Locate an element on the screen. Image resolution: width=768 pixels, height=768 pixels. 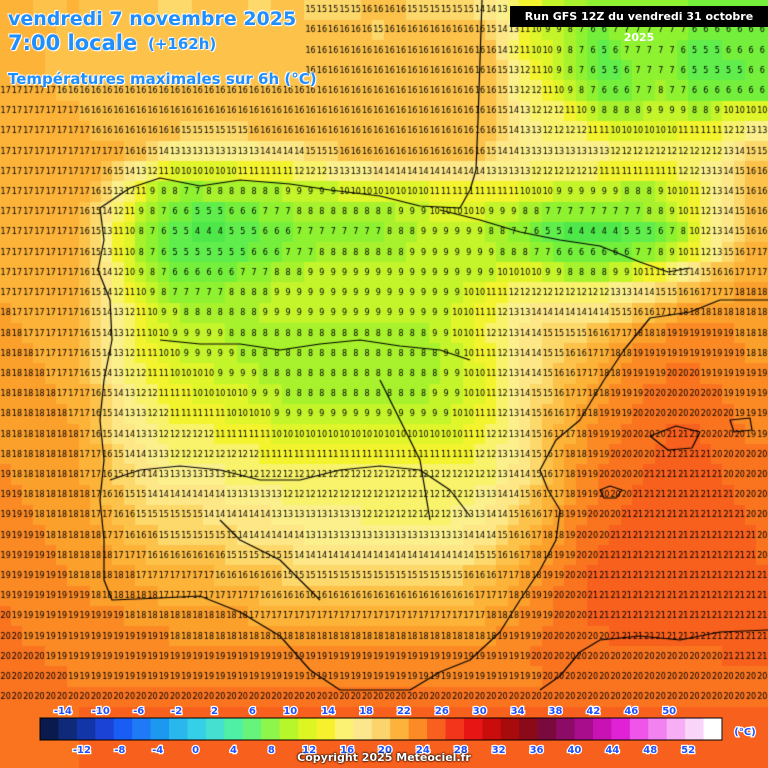
legend-tick-label-upper: 38 is located at coordinates (556, 711).